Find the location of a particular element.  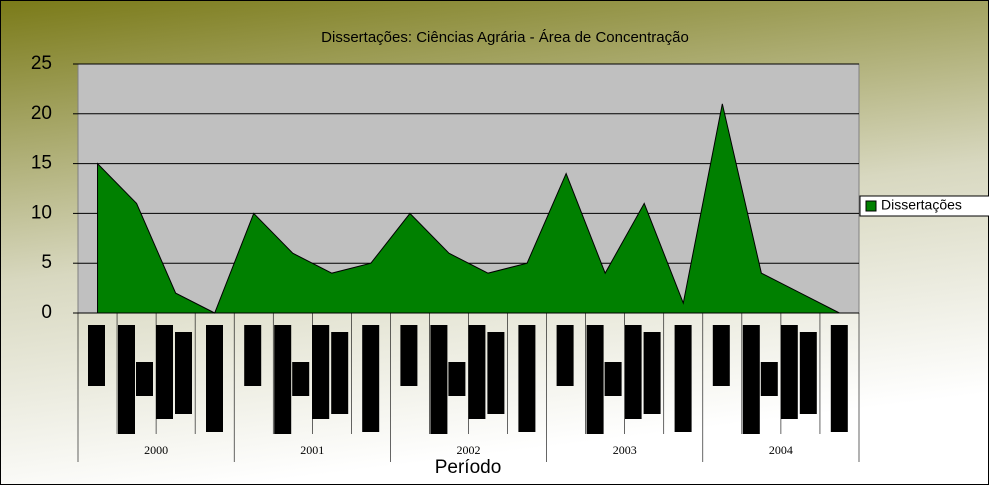

y-tick-label: 15 is located at coordinates (41, 163).